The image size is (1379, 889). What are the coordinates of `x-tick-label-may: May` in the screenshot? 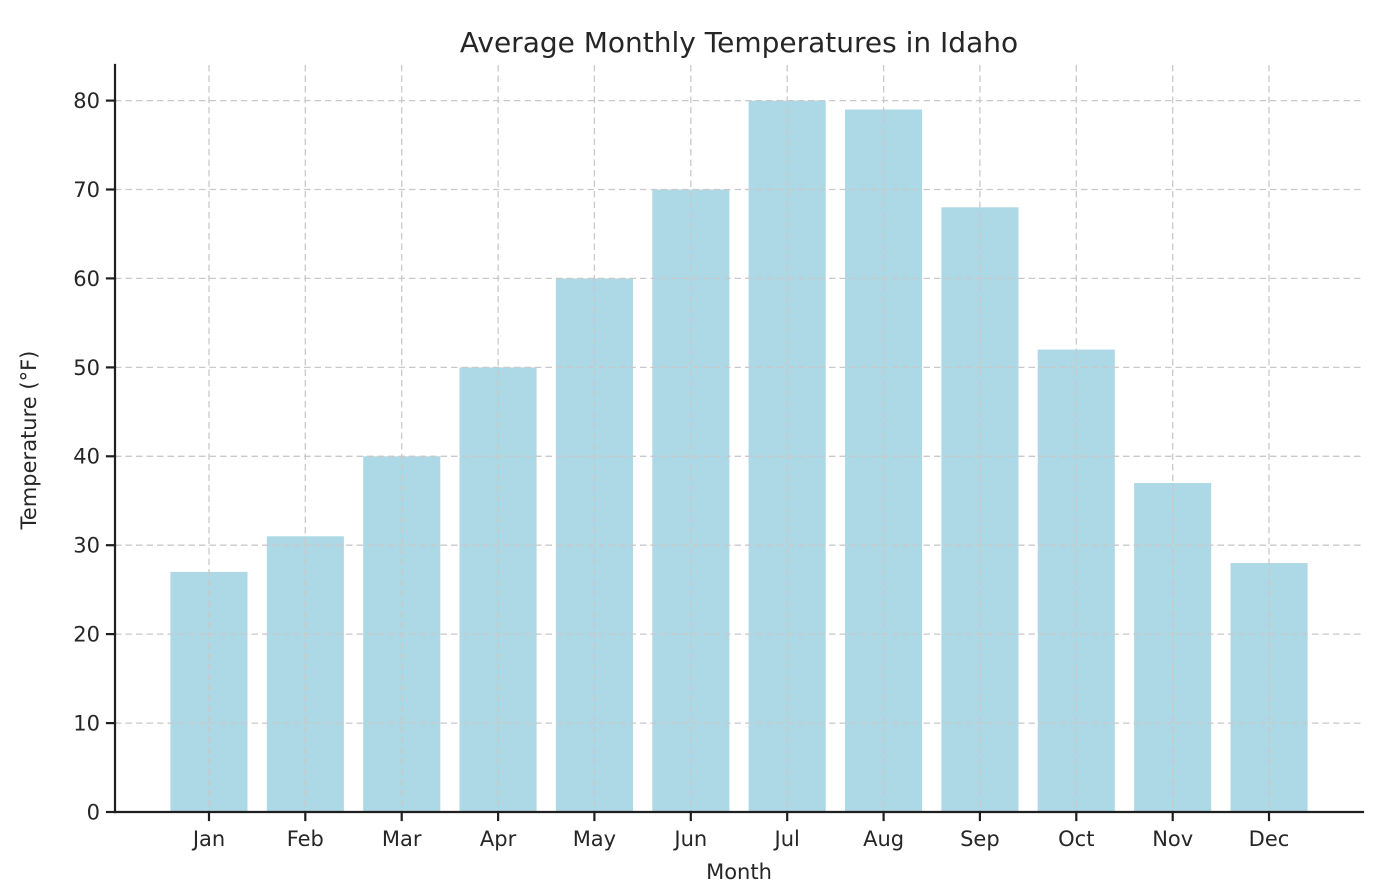 It's located at (594, 839).